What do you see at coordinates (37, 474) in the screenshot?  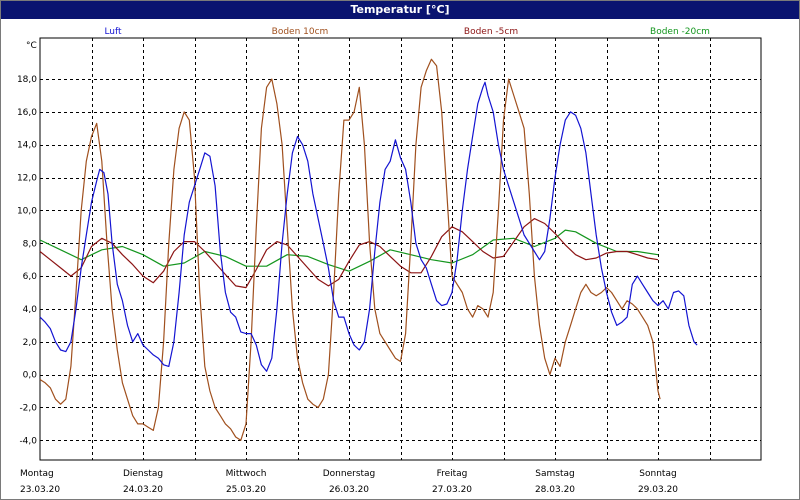 I see `x-tick-day: Montag` at bounding box center [37, 474].